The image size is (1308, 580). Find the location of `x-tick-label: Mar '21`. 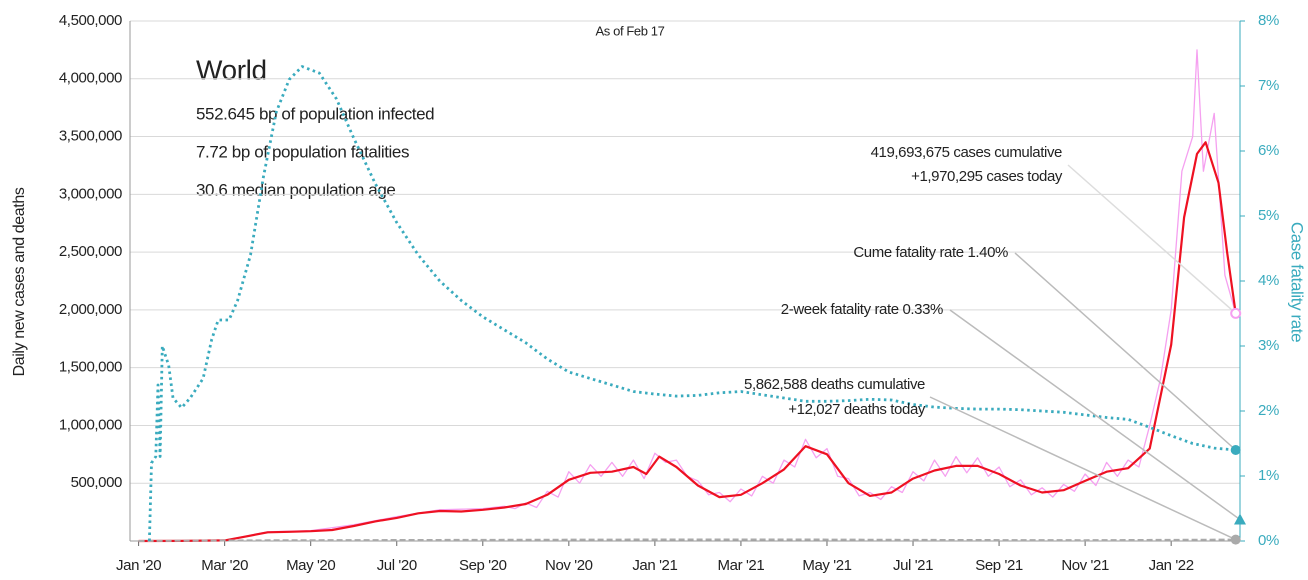

x-tick-label: Mar '21 is located at coordinates (741, 565).